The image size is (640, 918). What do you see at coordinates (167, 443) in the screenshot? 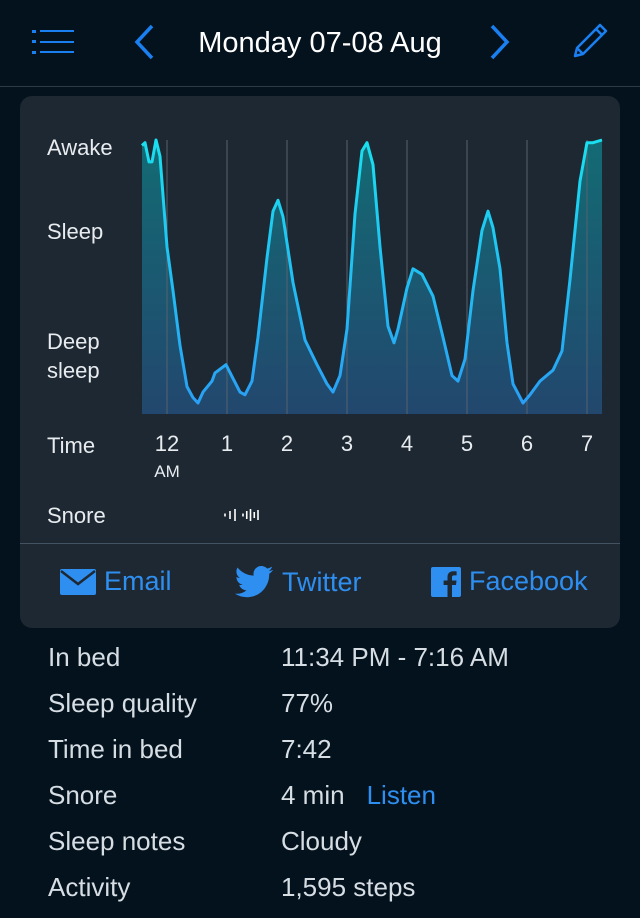
I see `x-tick-label: 12` at bounding box center [167, 443].